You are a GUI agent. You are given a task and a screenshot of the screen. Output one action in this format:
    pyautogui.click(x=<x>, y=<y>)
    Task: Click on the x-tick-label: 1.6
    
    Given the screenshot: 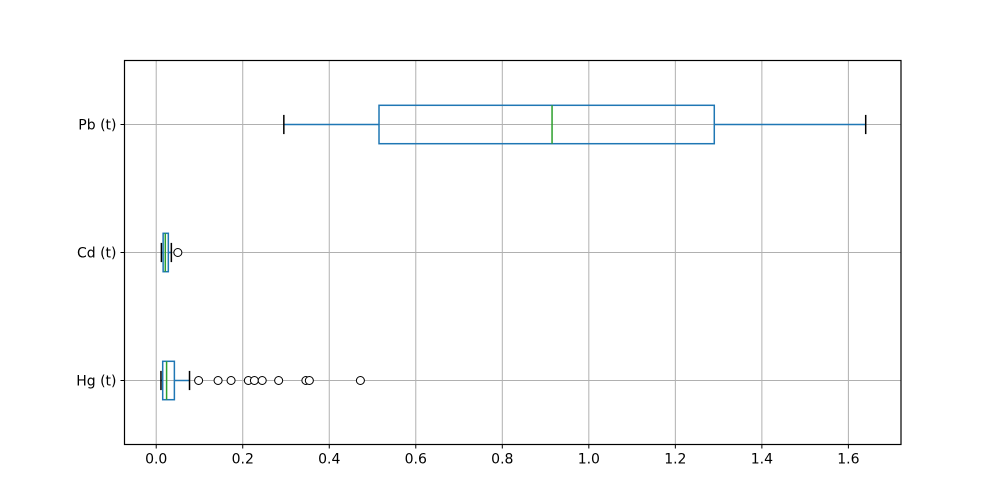 What is the action you would take?
    pyautogui.click(x=848, y=460)
    